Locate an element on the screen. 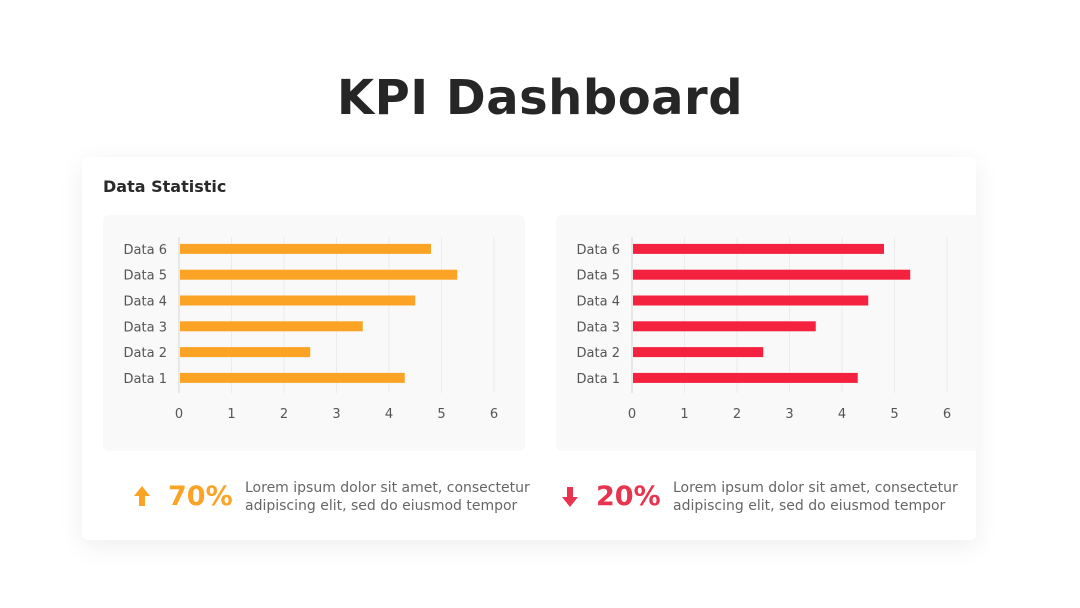 This screenshot has height=608, width=1080. page-title: KPI Dashboard is located at coordinates (540, 98).